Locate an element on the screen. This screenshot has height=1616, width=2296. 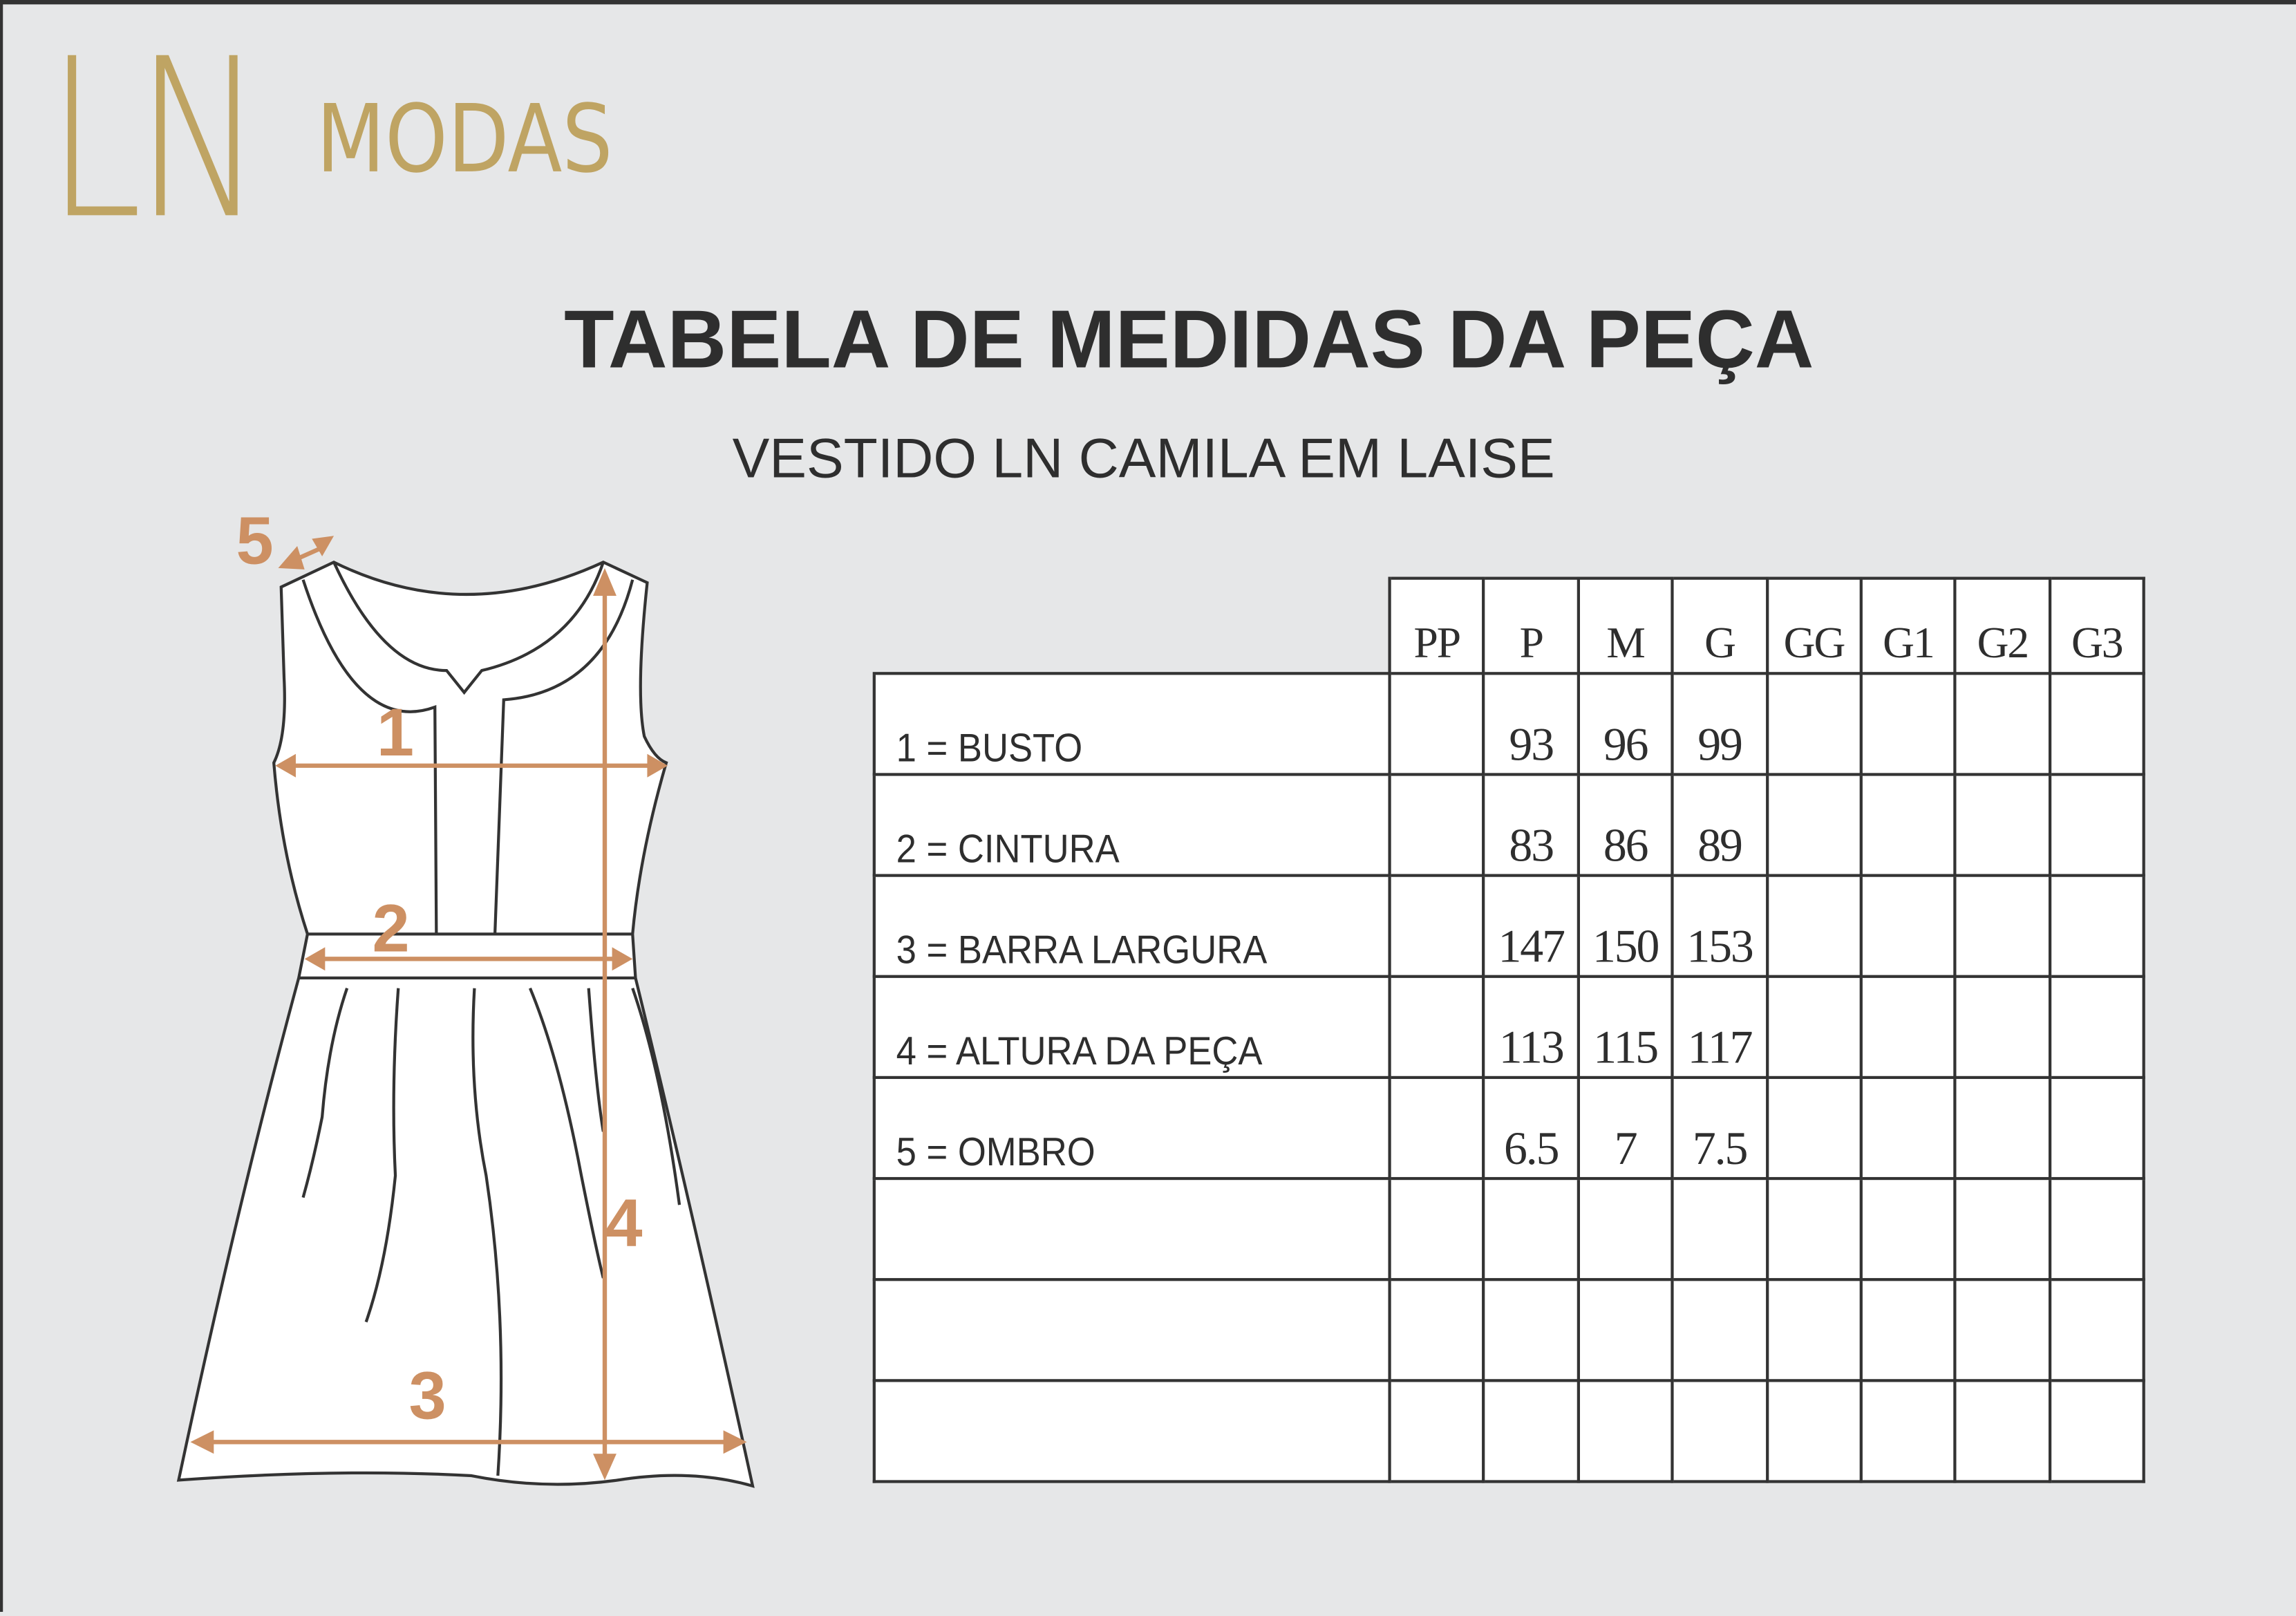
table-row: 1 = BUSTO 93 96 99 is located at coordinates (1509, 724).